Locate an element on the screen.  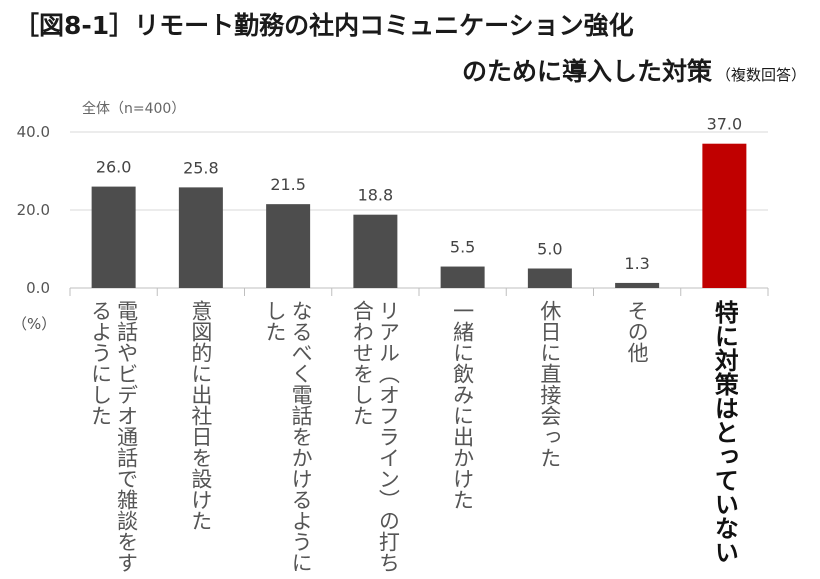
data-label: 5.0 is located at coordinates (549, 249).